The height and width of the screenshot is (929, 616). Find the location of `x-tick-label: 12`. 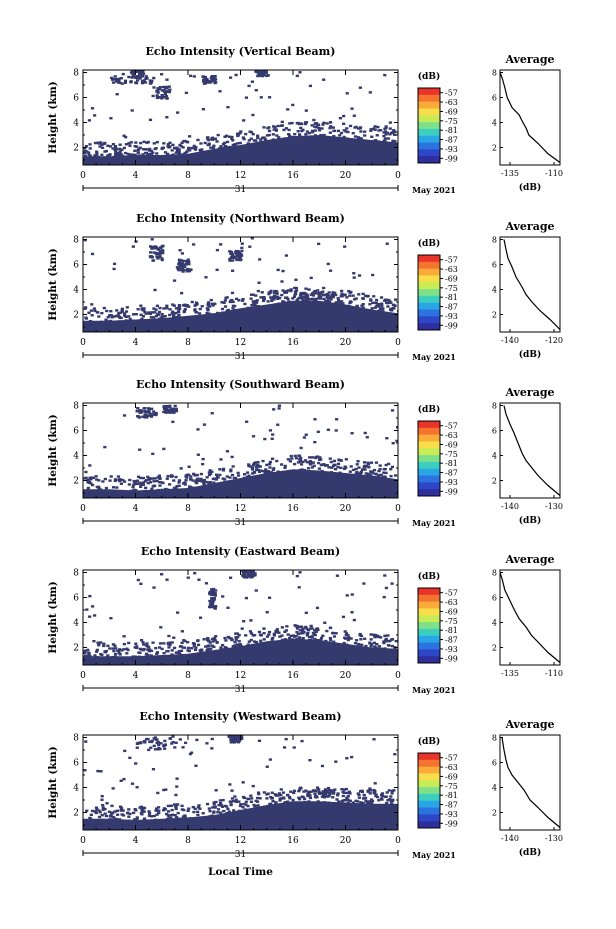

x-tick-label: 12 is located at coordinates (240, 176).